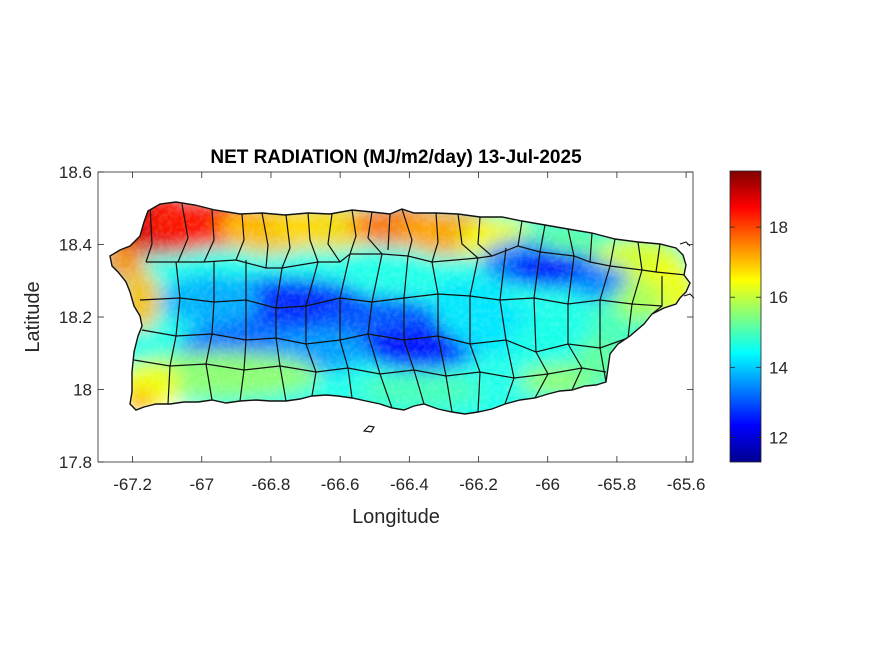  I want to click on y-axis-label: Latitude, so click(33, 316).